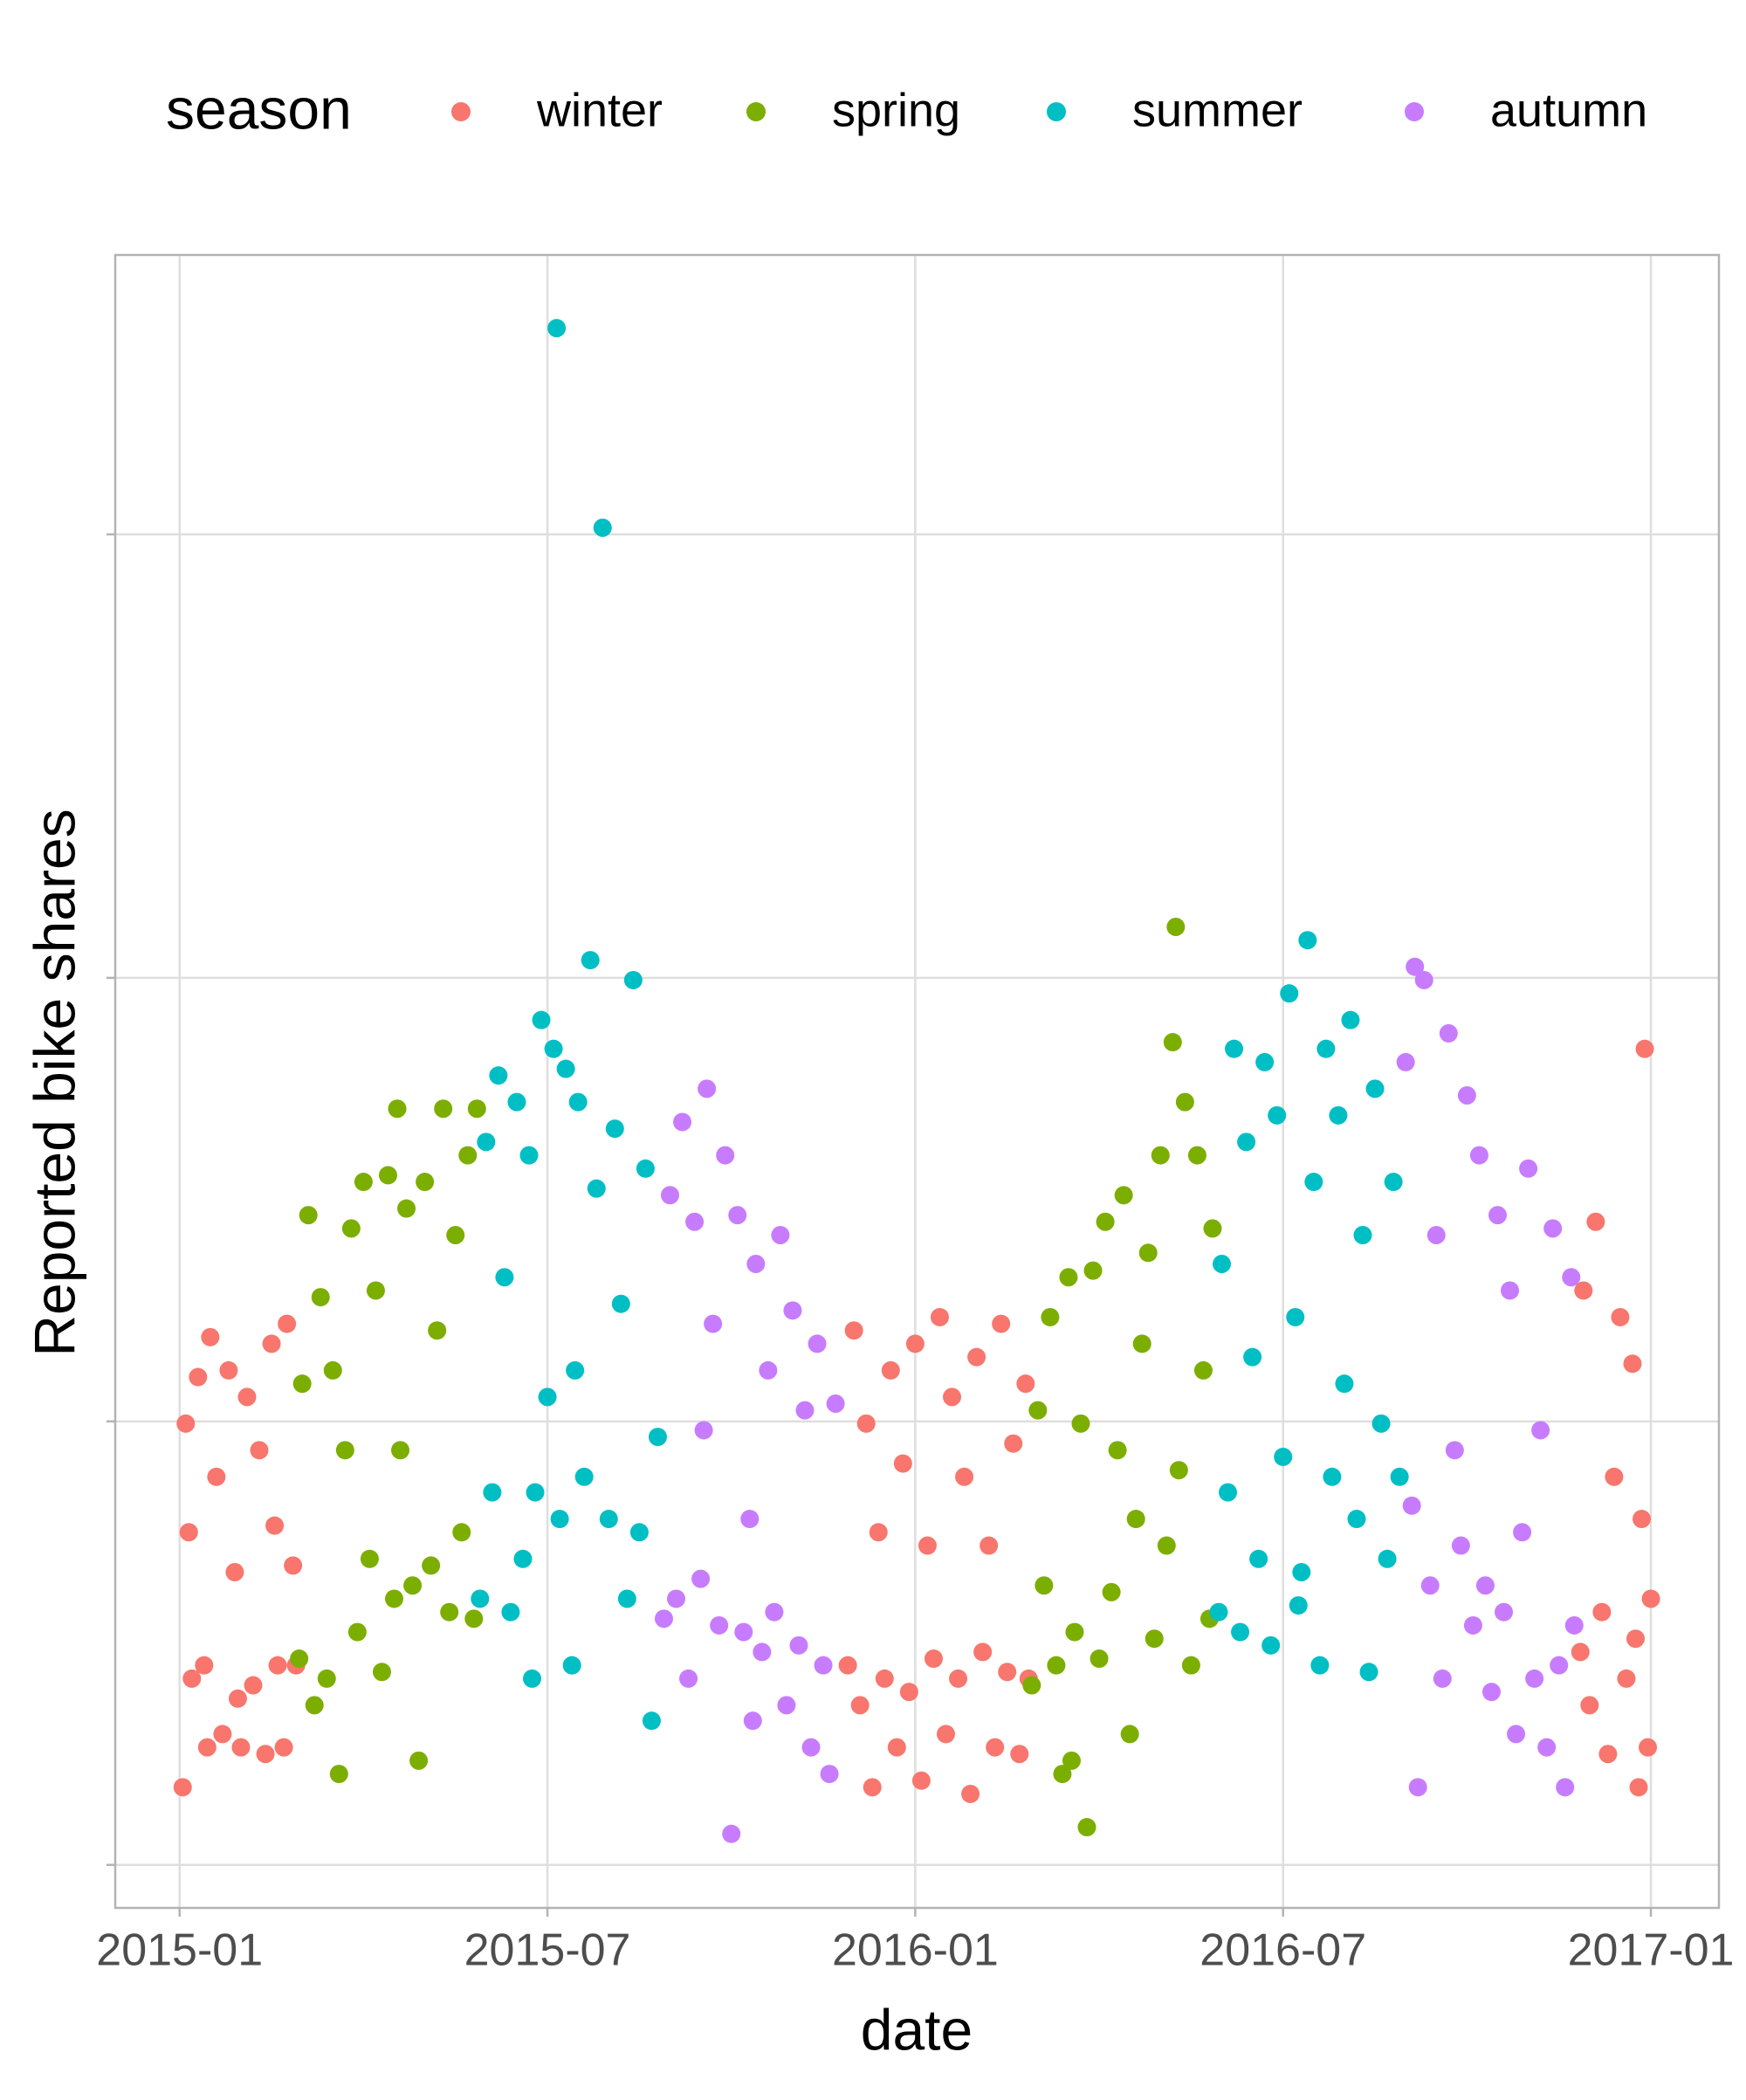 Image resolution: width=1746 pixels, height=2100 pixels. Describe the element at coordinates (1283, 1950) in the screenshot. I see `x-tick-label: 2016-07` at that location.